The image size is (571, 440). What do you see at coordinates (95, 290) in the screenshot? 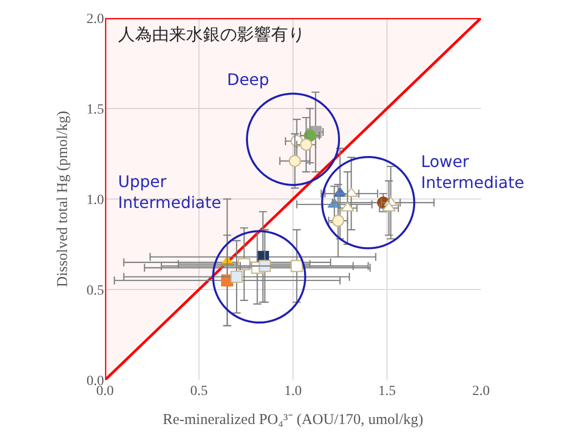
I see `y-tick-label: 0.5` at bounding box center [95, 290].